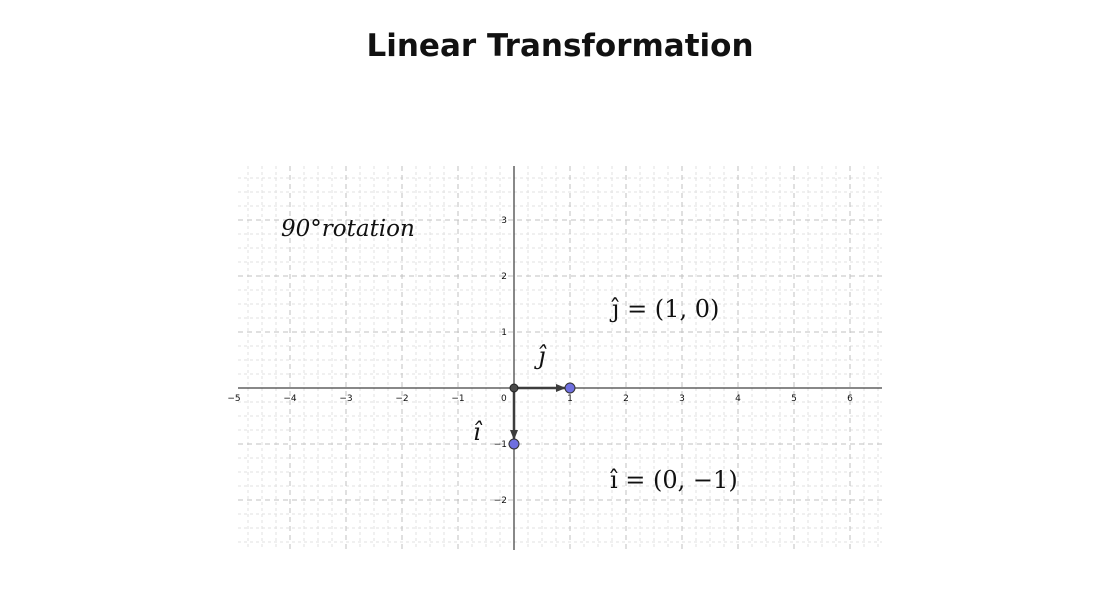  What do you see at coordinates (233, 399) in the screenshot?
I see `x-tick-label: −5` at bounding box center [233, 399].